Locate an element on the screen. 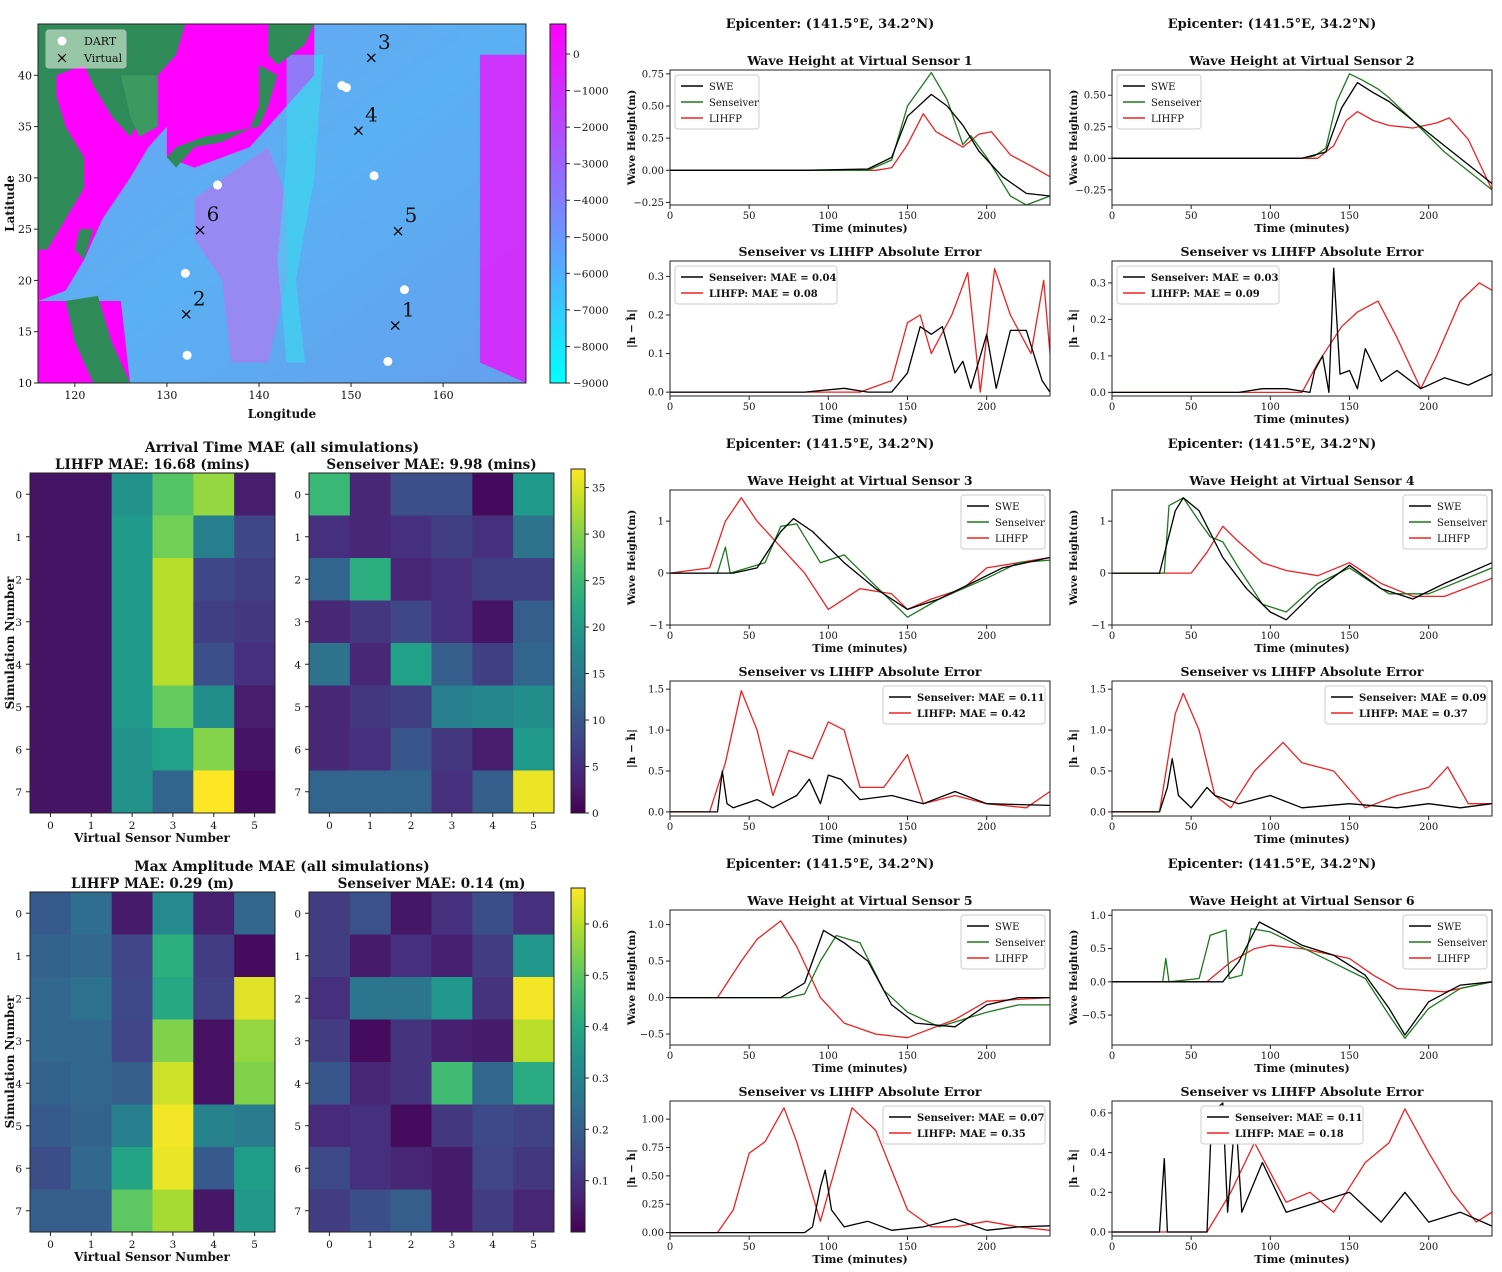 Image resolution: width=1502 pixels, height=1272 pixels. y-tick-label: −0.5 is located at coordinates (652, 1035).